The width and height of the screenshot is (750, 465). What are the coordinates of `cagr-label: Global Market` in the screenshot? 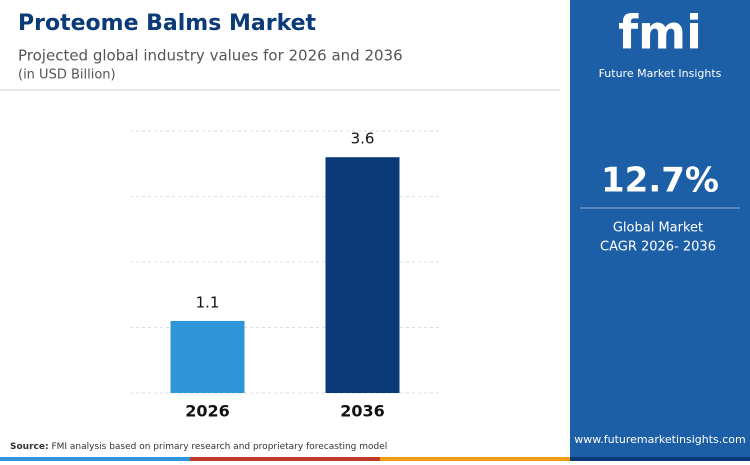 It's located at (658, 228).